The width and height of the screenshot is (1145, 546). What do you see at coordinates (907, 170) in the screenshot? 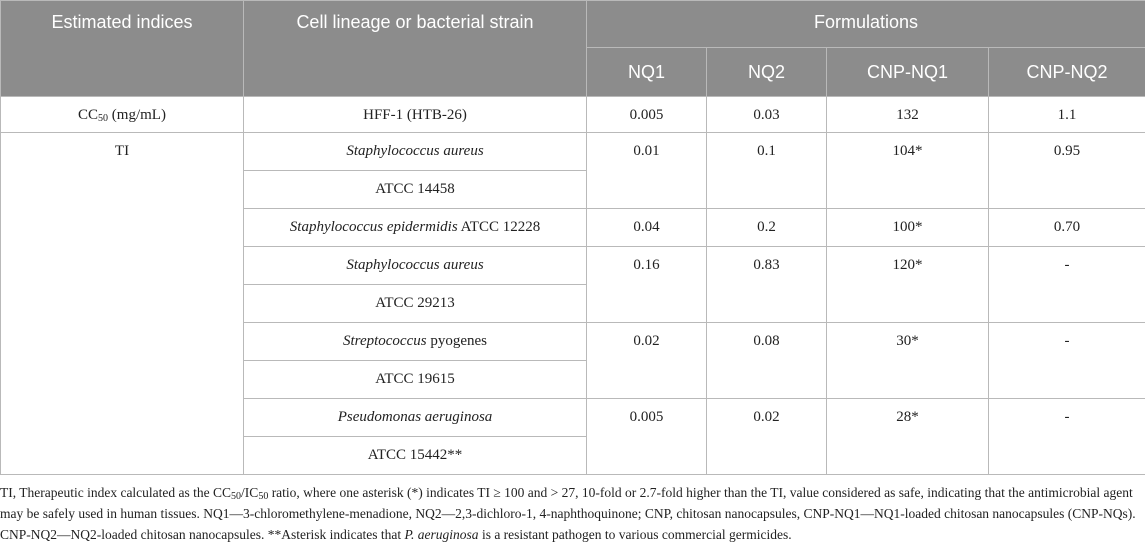
I see `cnp-nq1-cell: 104*` at bounding box center [907, 170].